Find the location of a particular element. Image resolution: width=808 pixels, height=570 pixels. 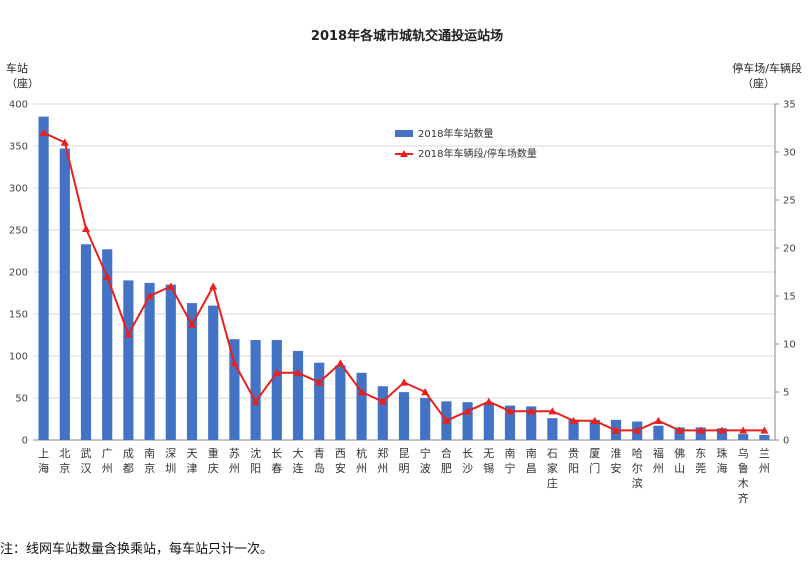

category-label: 宁波 is located at coordinates (425, 460).